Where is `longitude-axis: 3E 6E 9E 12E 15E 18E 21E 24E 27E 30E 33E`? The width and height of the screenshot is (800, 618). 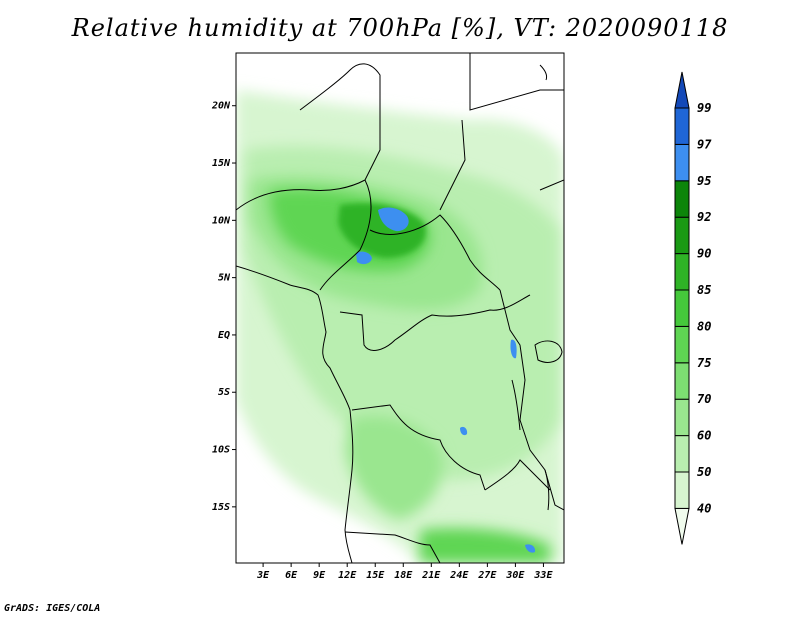
longitude-axis: 3E 6E 9E 12E 15E 18E 21E 24E 27E 30E 33E is located at coordinates (404, 572).